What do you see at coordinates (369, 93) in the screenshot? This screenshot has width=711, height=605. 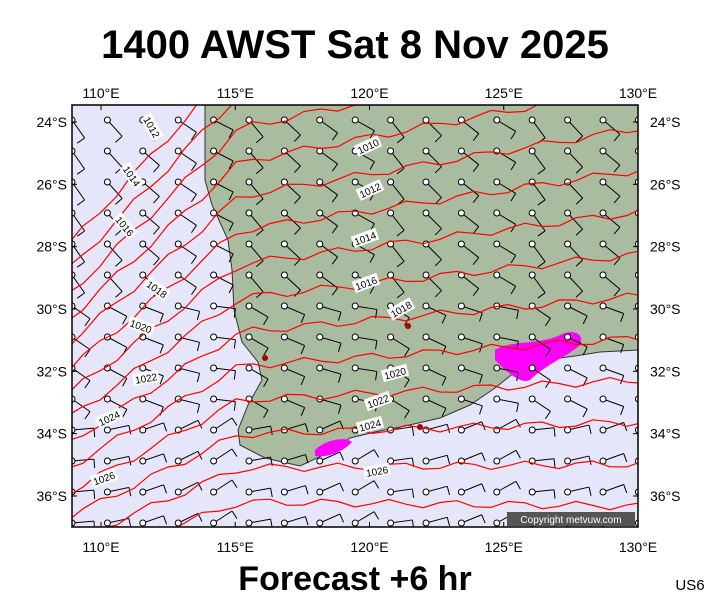 I see `lon-label: 120°E` at bounding box center [369, 93].